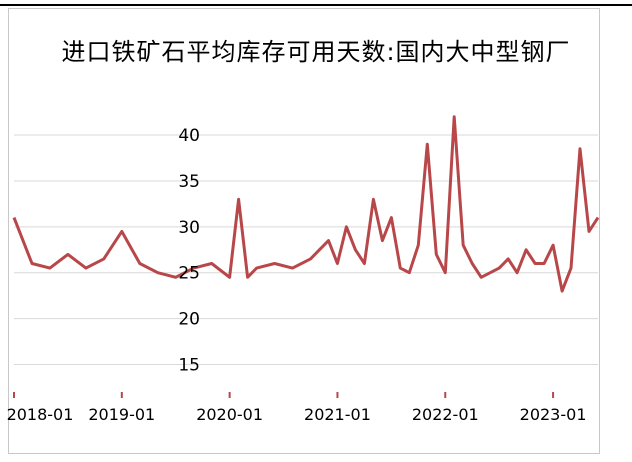  What do you see at coordinates (189, 274) in the screenshot?
I see `y-tick-label: 25` at bounding box center [189, 274].